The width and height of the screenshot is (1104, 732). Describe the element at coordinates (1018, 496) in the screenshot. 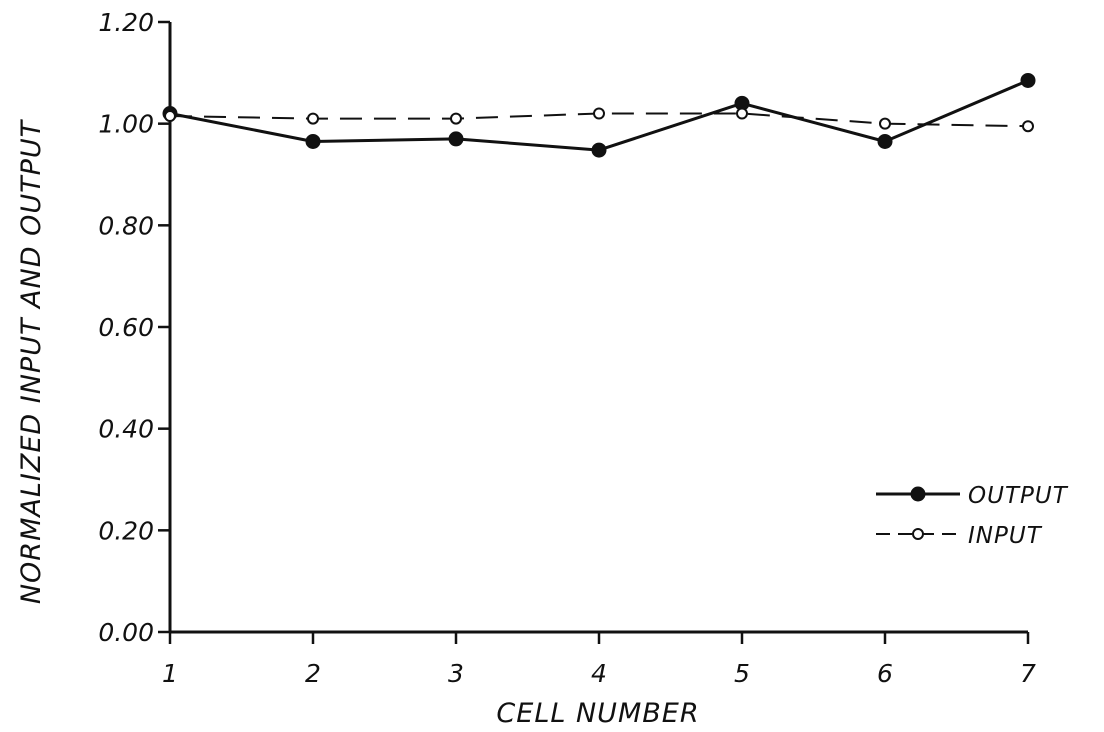

I see `legend-output-label: OUTPUT` at that location.